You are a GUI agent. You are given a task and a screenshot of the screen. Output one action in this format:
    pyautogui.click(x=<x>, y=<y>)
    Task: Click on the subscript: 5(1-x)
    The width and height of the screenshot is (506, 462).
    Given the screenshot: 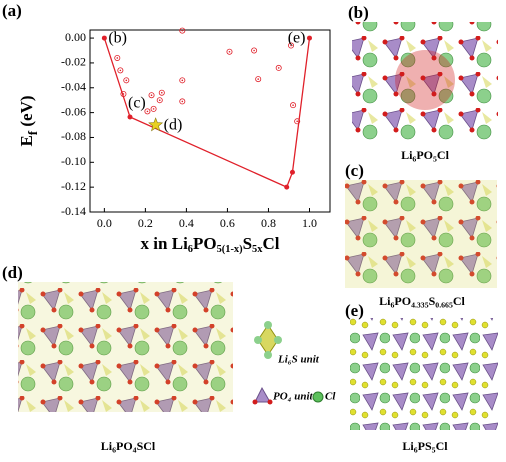 What is the action you would take?
    pyautogui.click(x=230, y=249)
    